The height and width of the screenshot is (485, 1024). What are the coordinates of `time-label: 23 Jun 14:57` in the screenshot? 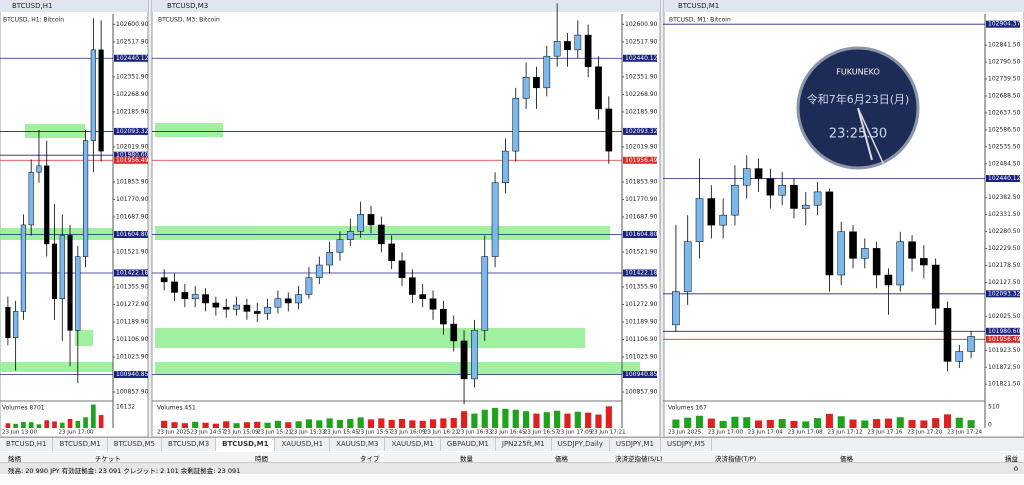 It's located at (207, 433).